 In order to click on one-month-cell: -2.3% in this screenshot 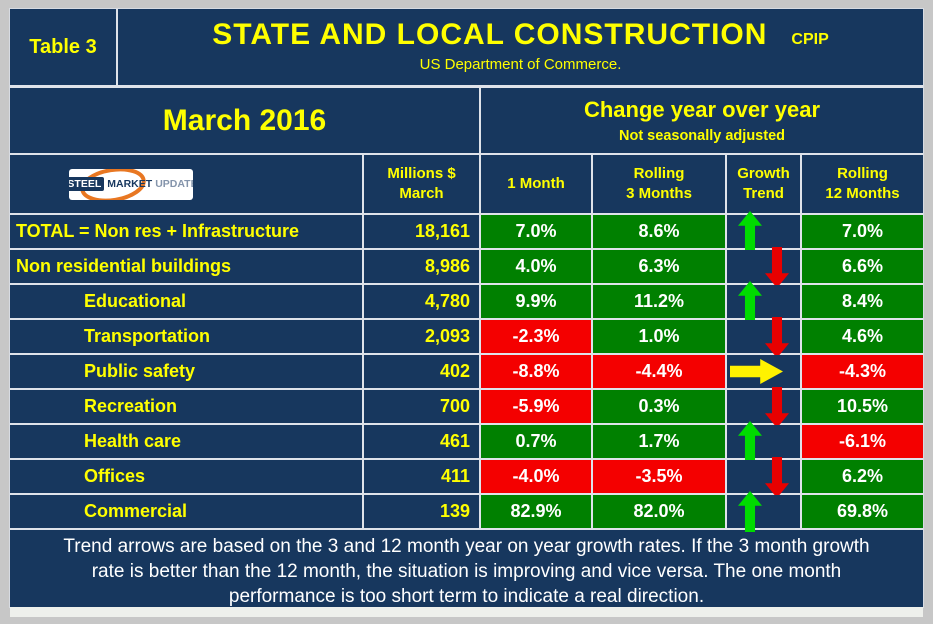, I will do `click(536, 336)`.